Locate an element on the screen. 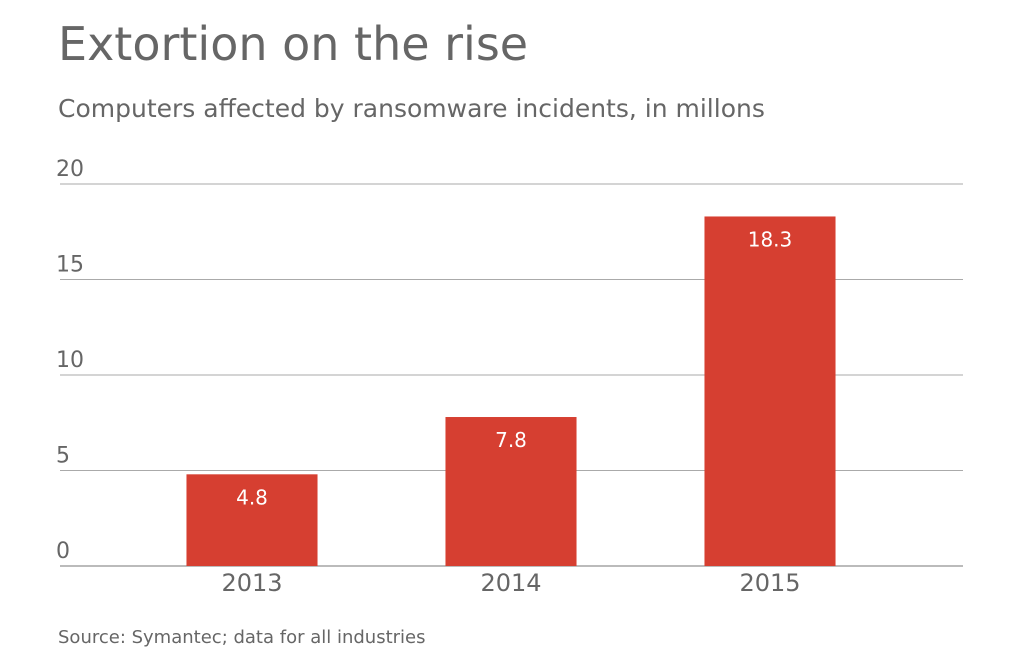 The image size is (1024, 667). value-label: 18.3 is located at coordinates (770, 239).